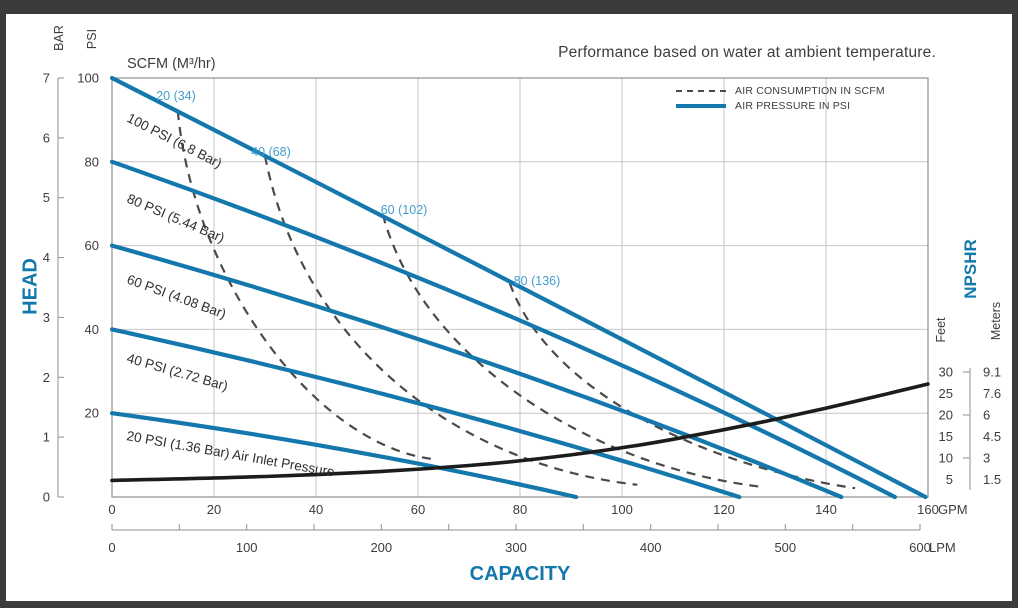 This screenshot has height=608, width=1018. I want to click on feet-tick-label: 15, so click(946, 436).